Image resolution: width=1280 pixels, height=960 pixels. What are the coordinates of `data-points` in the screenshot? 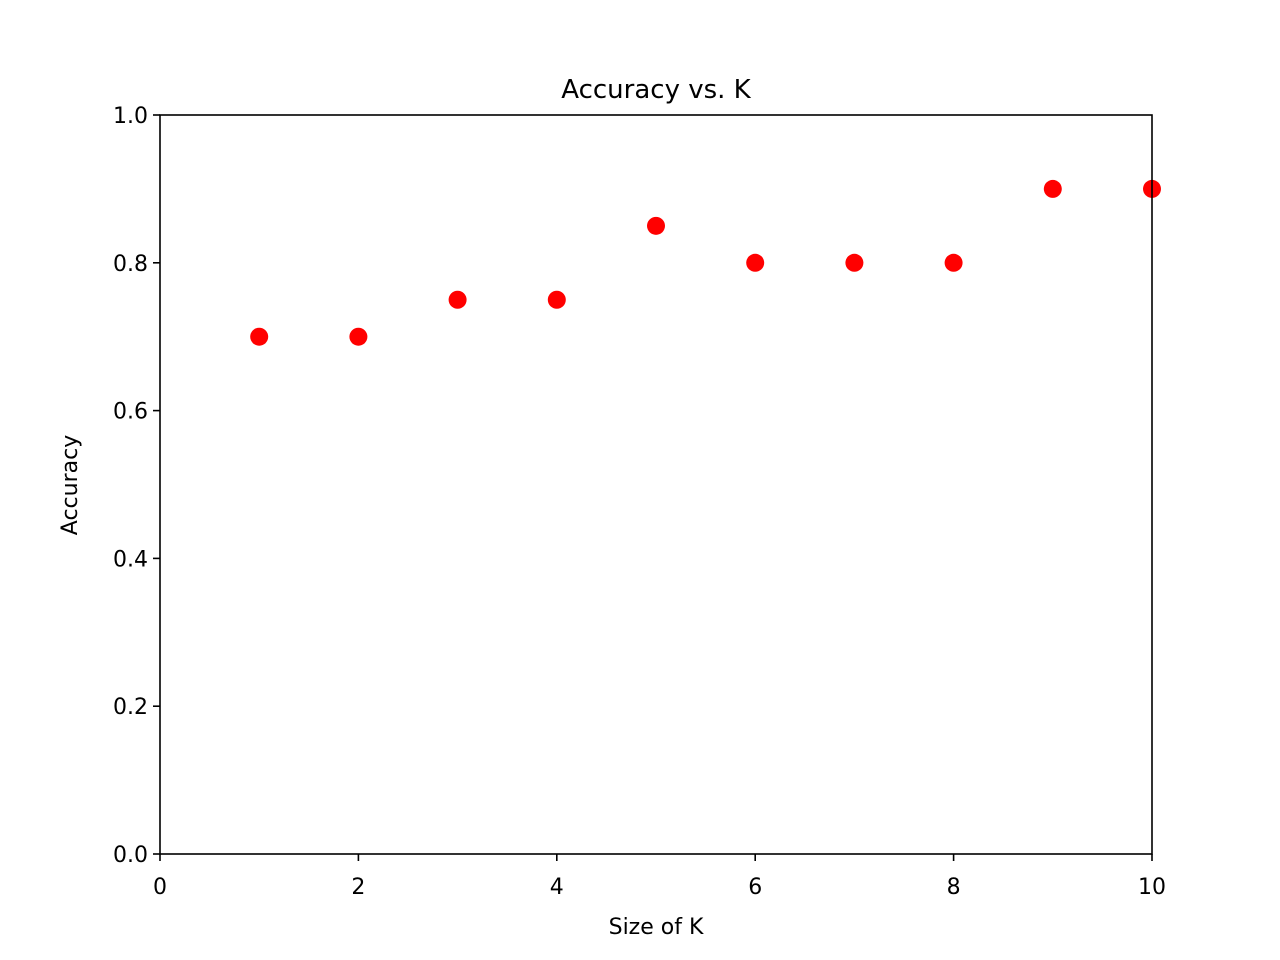 It's located at (705, 262).